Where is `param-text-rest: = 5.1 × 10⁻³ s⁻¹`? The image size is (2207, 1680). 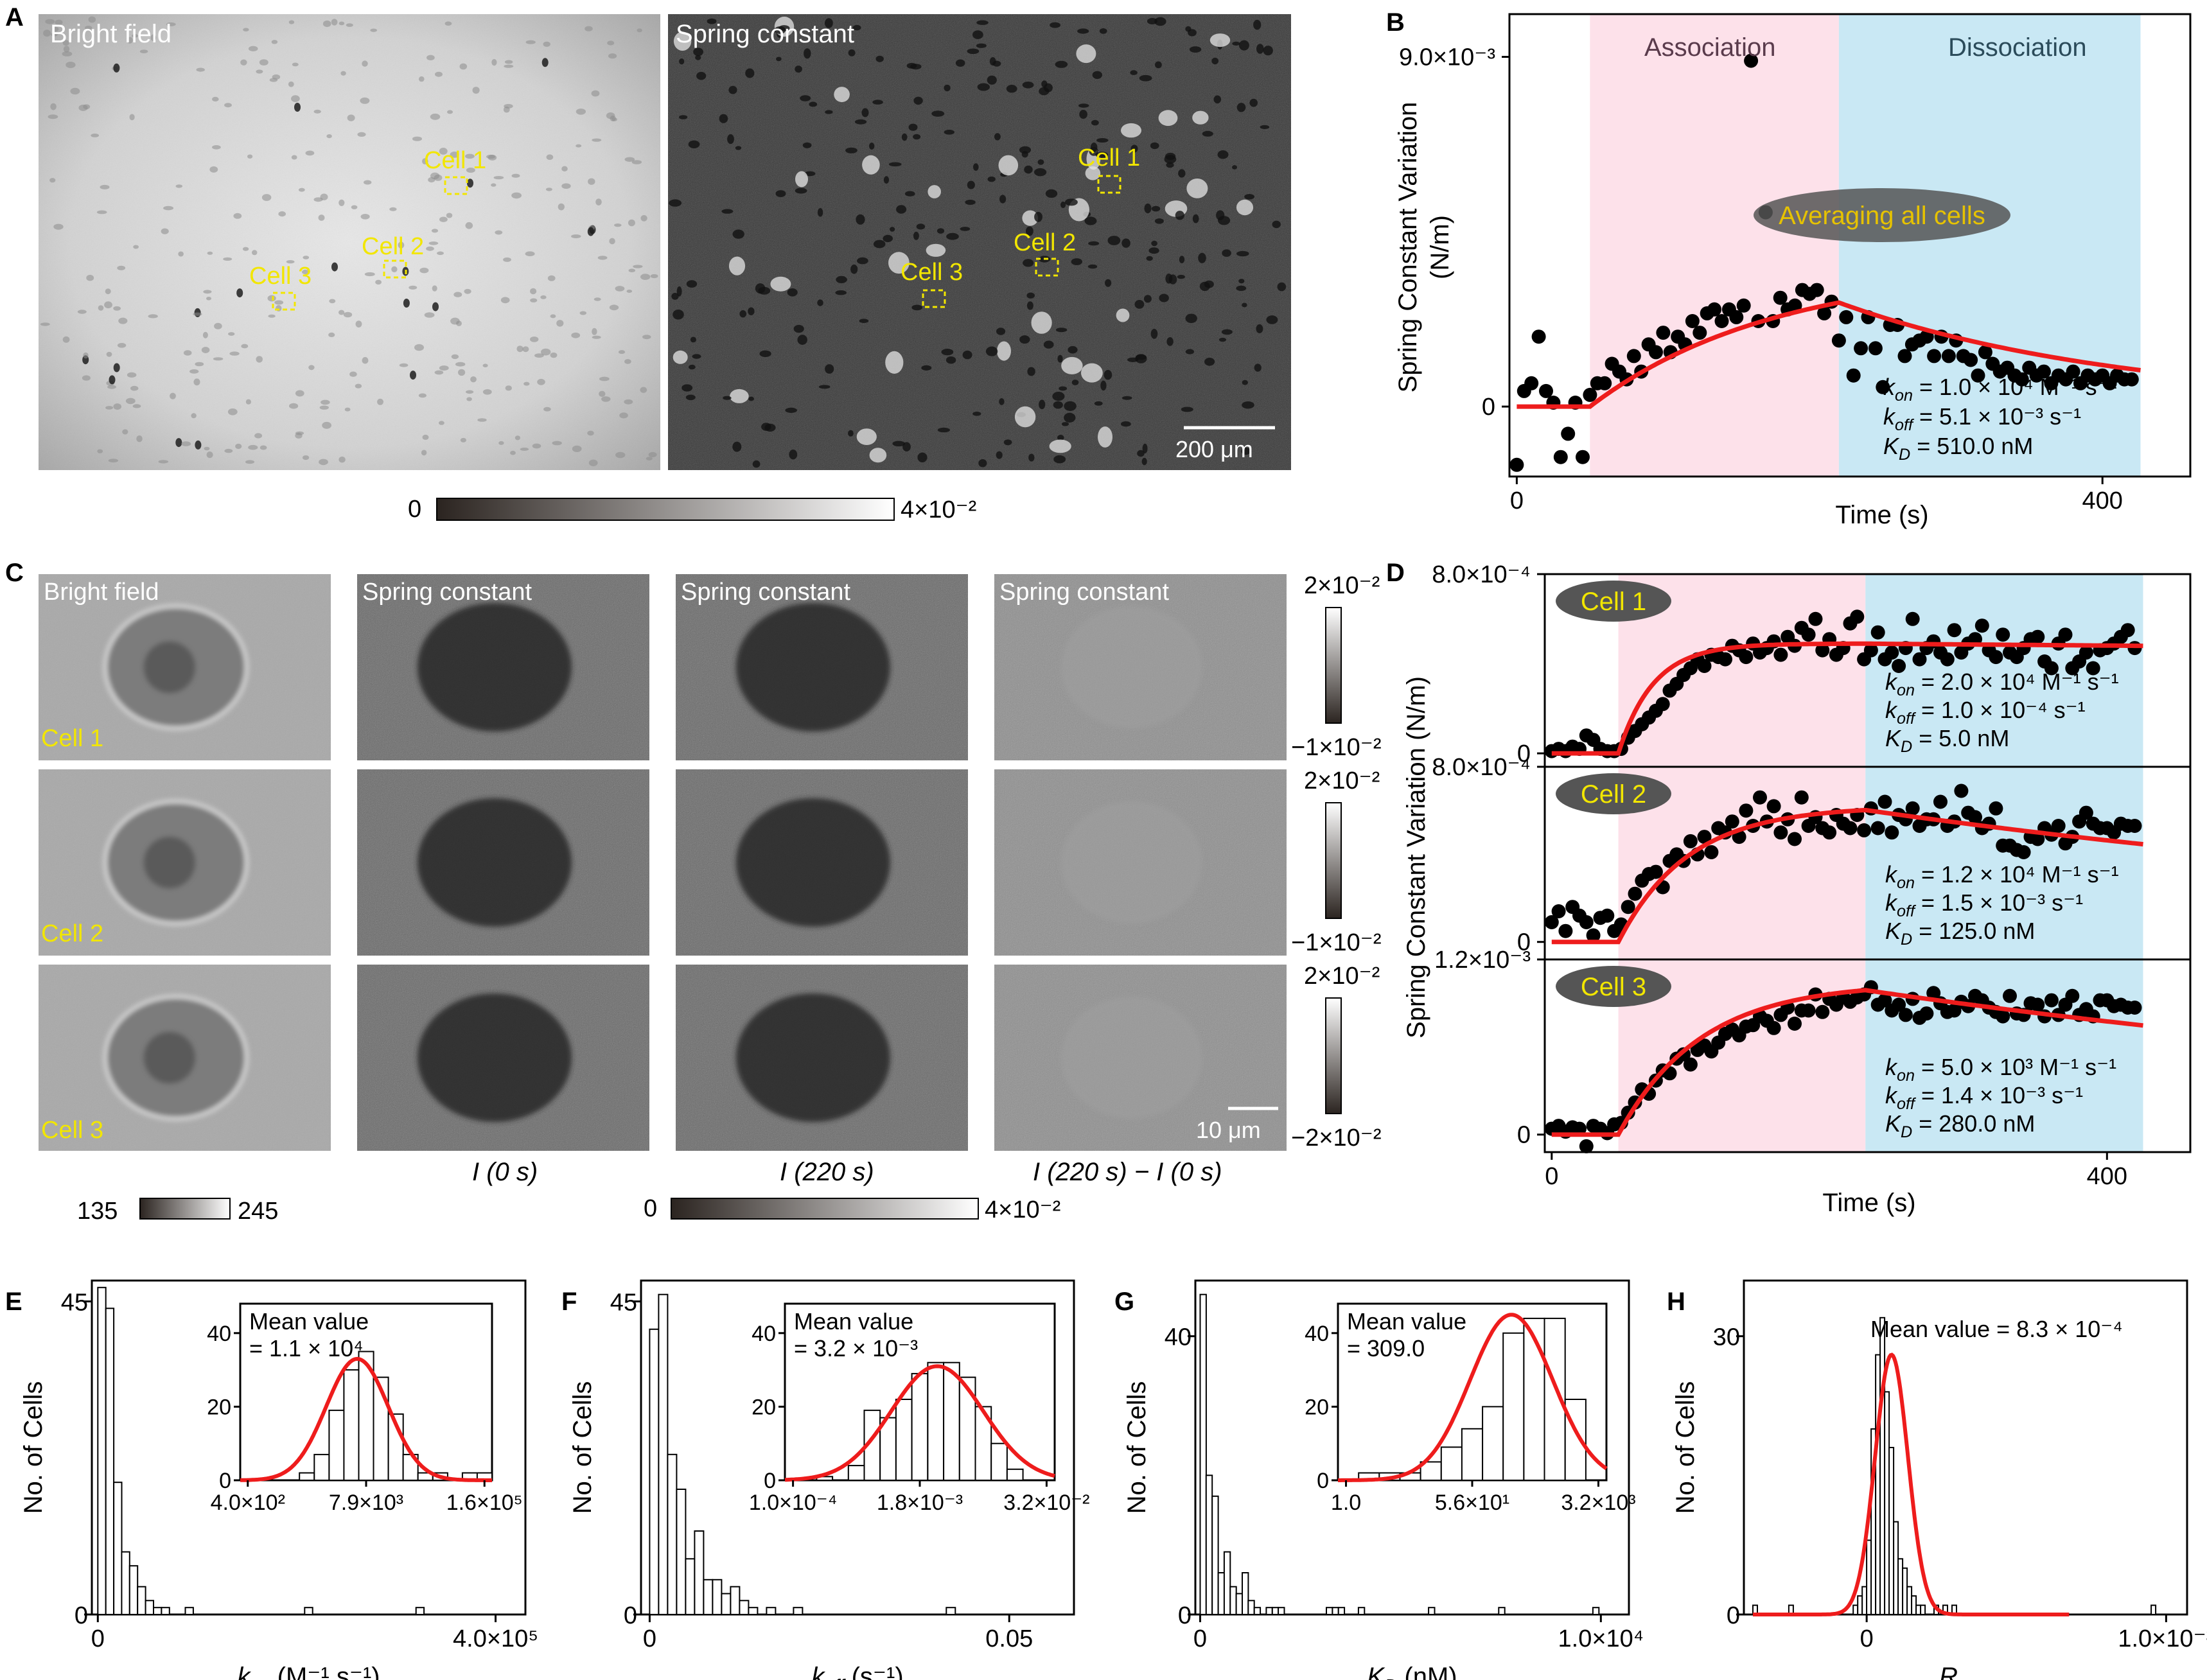
param-text-rest: = 5.1 × 10⁻³ s⁻¹ is located at coordinates (1997, 416).